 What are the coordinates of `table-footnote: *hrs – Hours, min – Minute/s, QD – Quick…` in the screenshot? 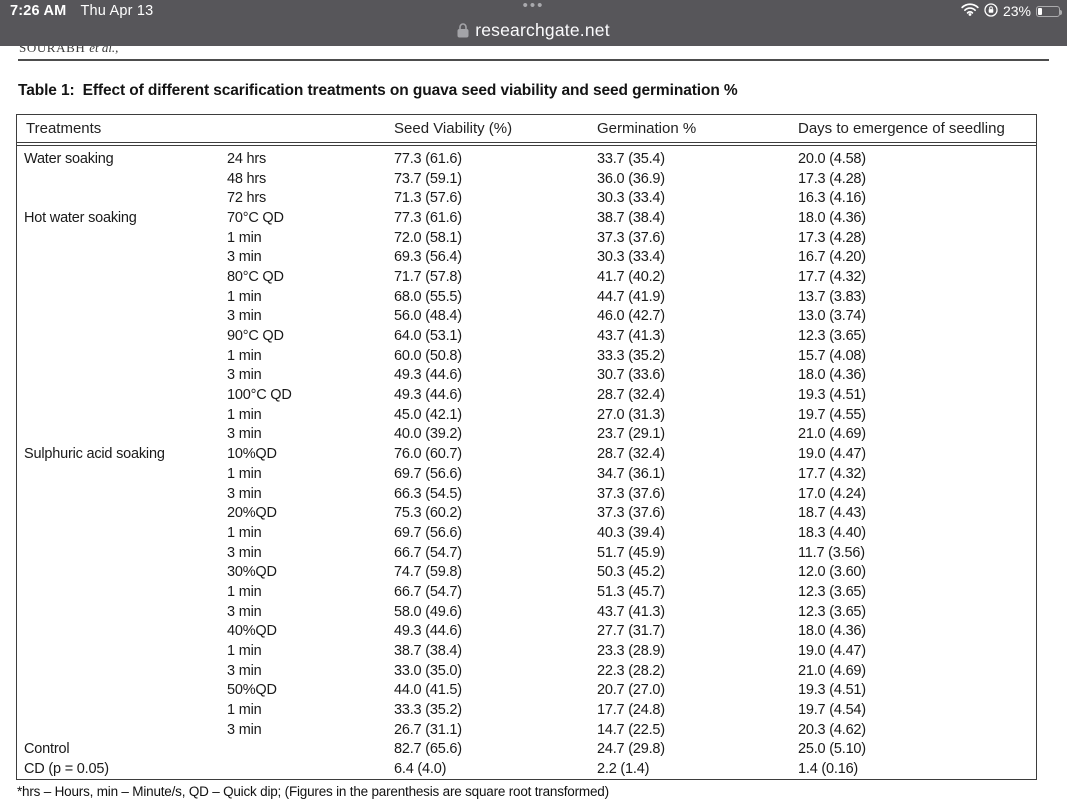 It's located at (313, 791).